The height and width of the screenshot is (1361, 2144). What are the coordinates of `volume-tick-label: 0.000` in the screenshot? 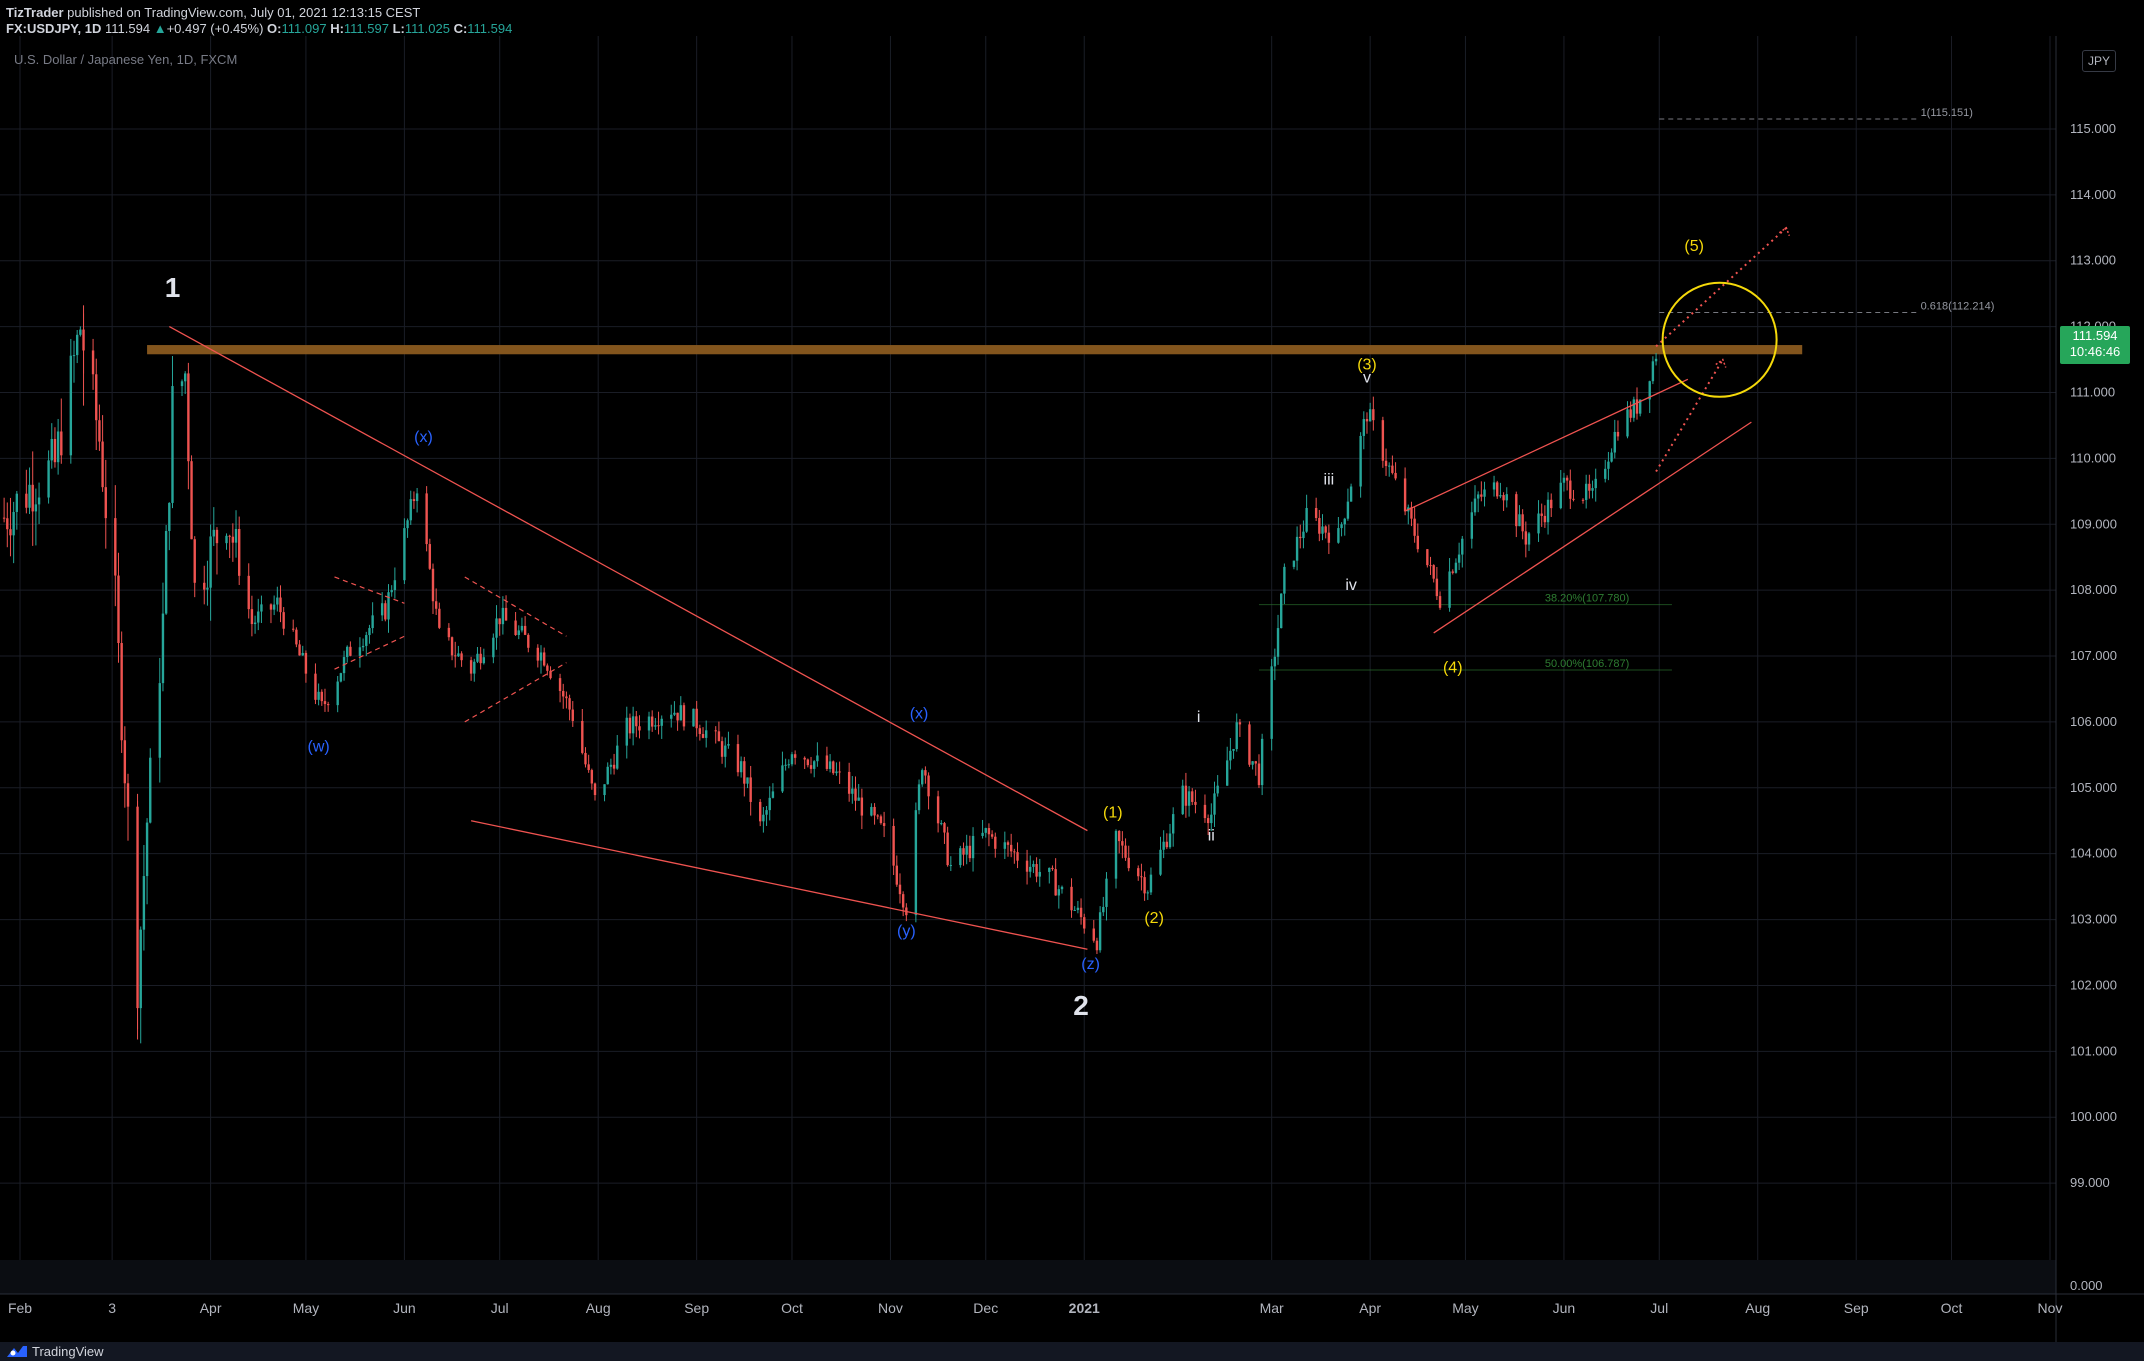 It's located at (2086, 1285).